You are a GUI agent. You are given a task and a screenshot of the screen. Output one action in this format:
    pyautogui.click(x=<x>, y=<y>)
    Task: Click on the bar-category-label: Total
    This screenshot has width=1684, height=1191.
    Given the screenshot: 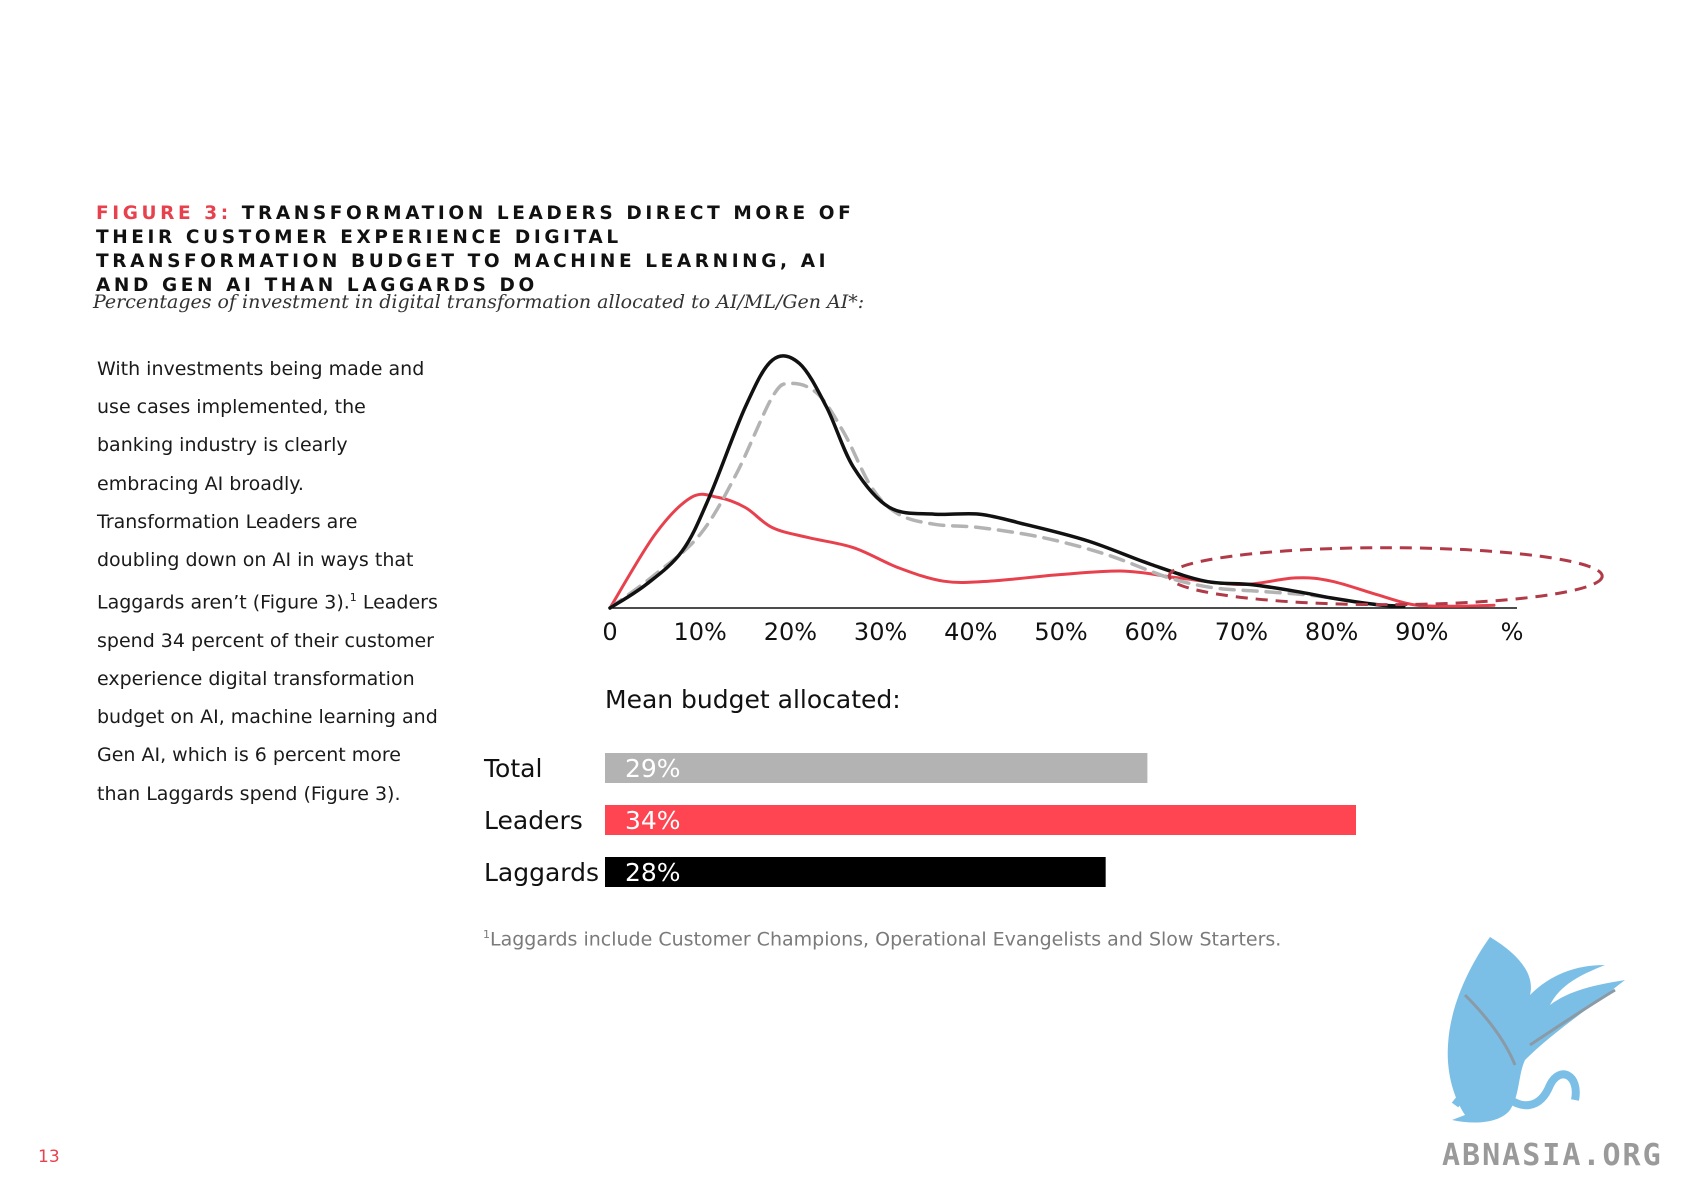 What is the action you would take?
    pyautogui.click(x=512, y=768)
    